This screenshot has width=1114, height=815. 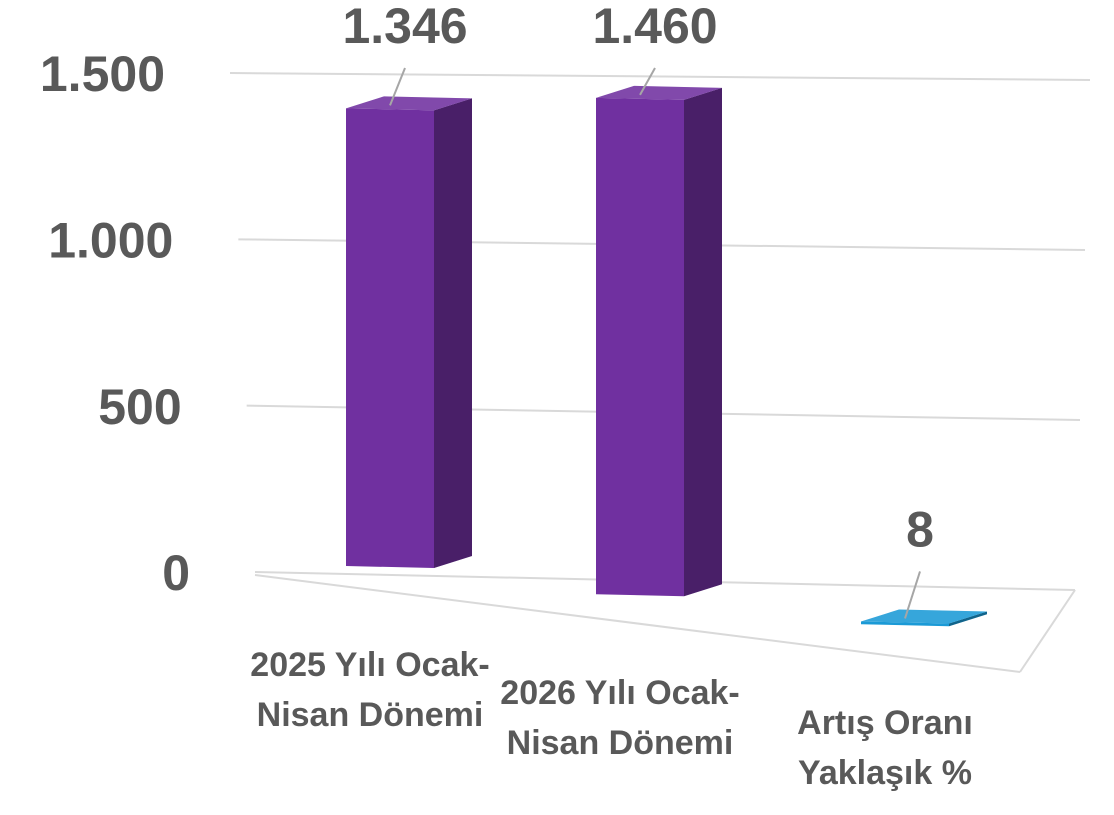 I want to click on grid-line, so click(x=660, y=76).